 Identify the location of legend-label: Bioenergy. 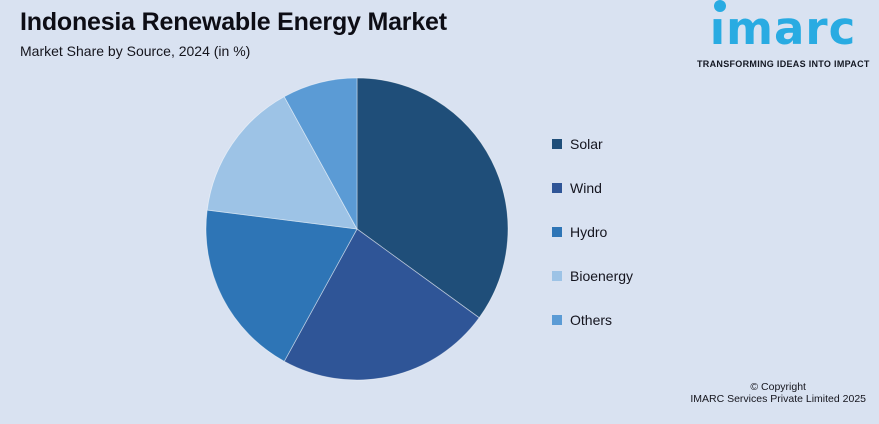
(602, 276).